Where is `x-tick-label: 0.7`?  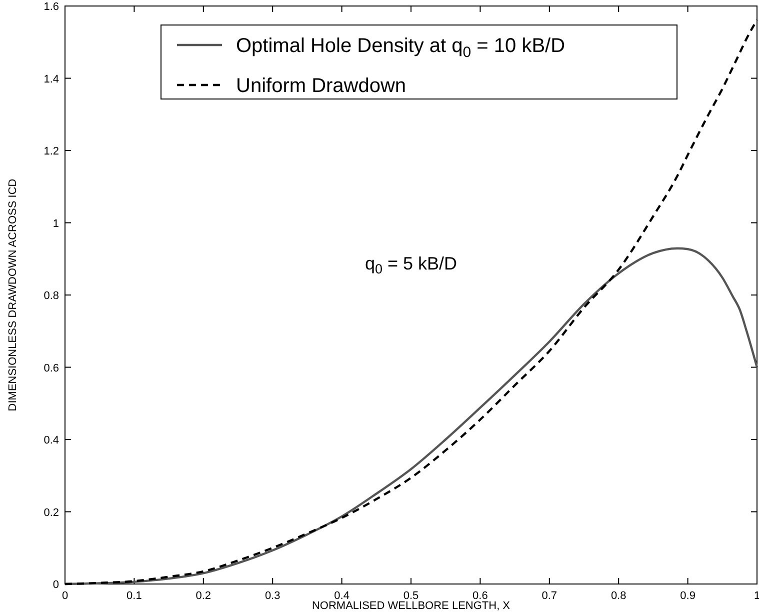 x-tick-label: 0.7 is located at coordinates (550, 596).